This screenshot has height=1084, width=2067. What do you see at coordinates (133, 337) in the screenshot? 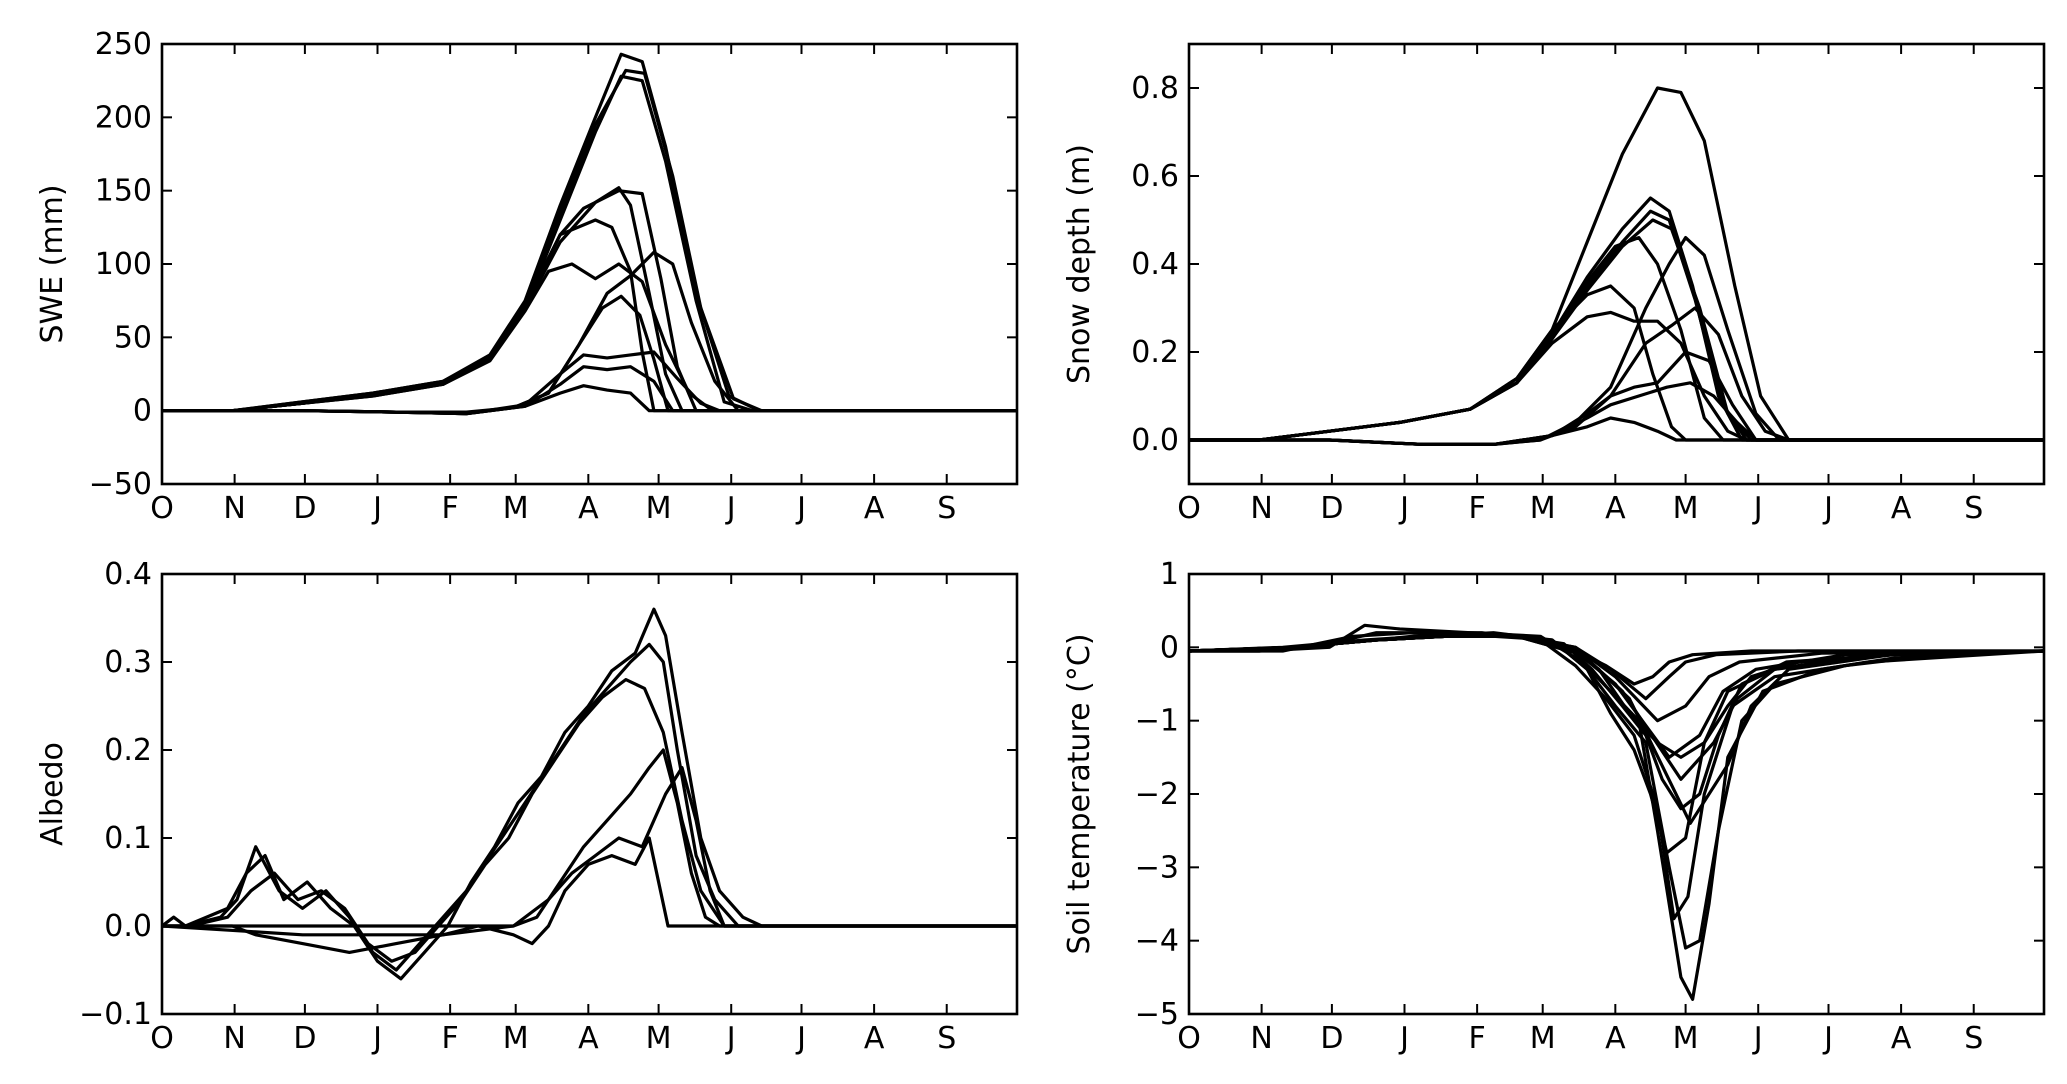
I see `y-tick-label: 50` at bounding box center [133, 337].